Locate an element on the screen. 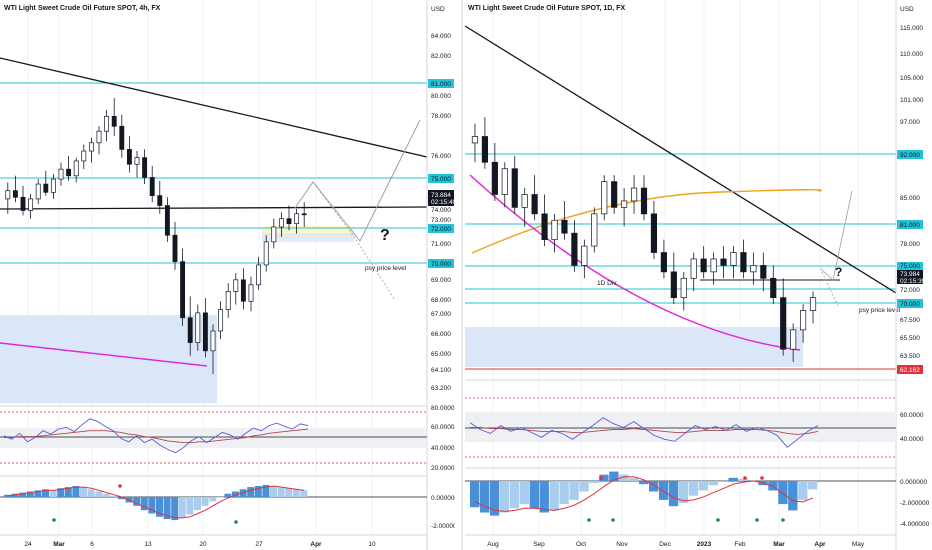 The width and height of the screenshot is (932, 550). price-tick: 69.000 is located at coordinates (441, 280).